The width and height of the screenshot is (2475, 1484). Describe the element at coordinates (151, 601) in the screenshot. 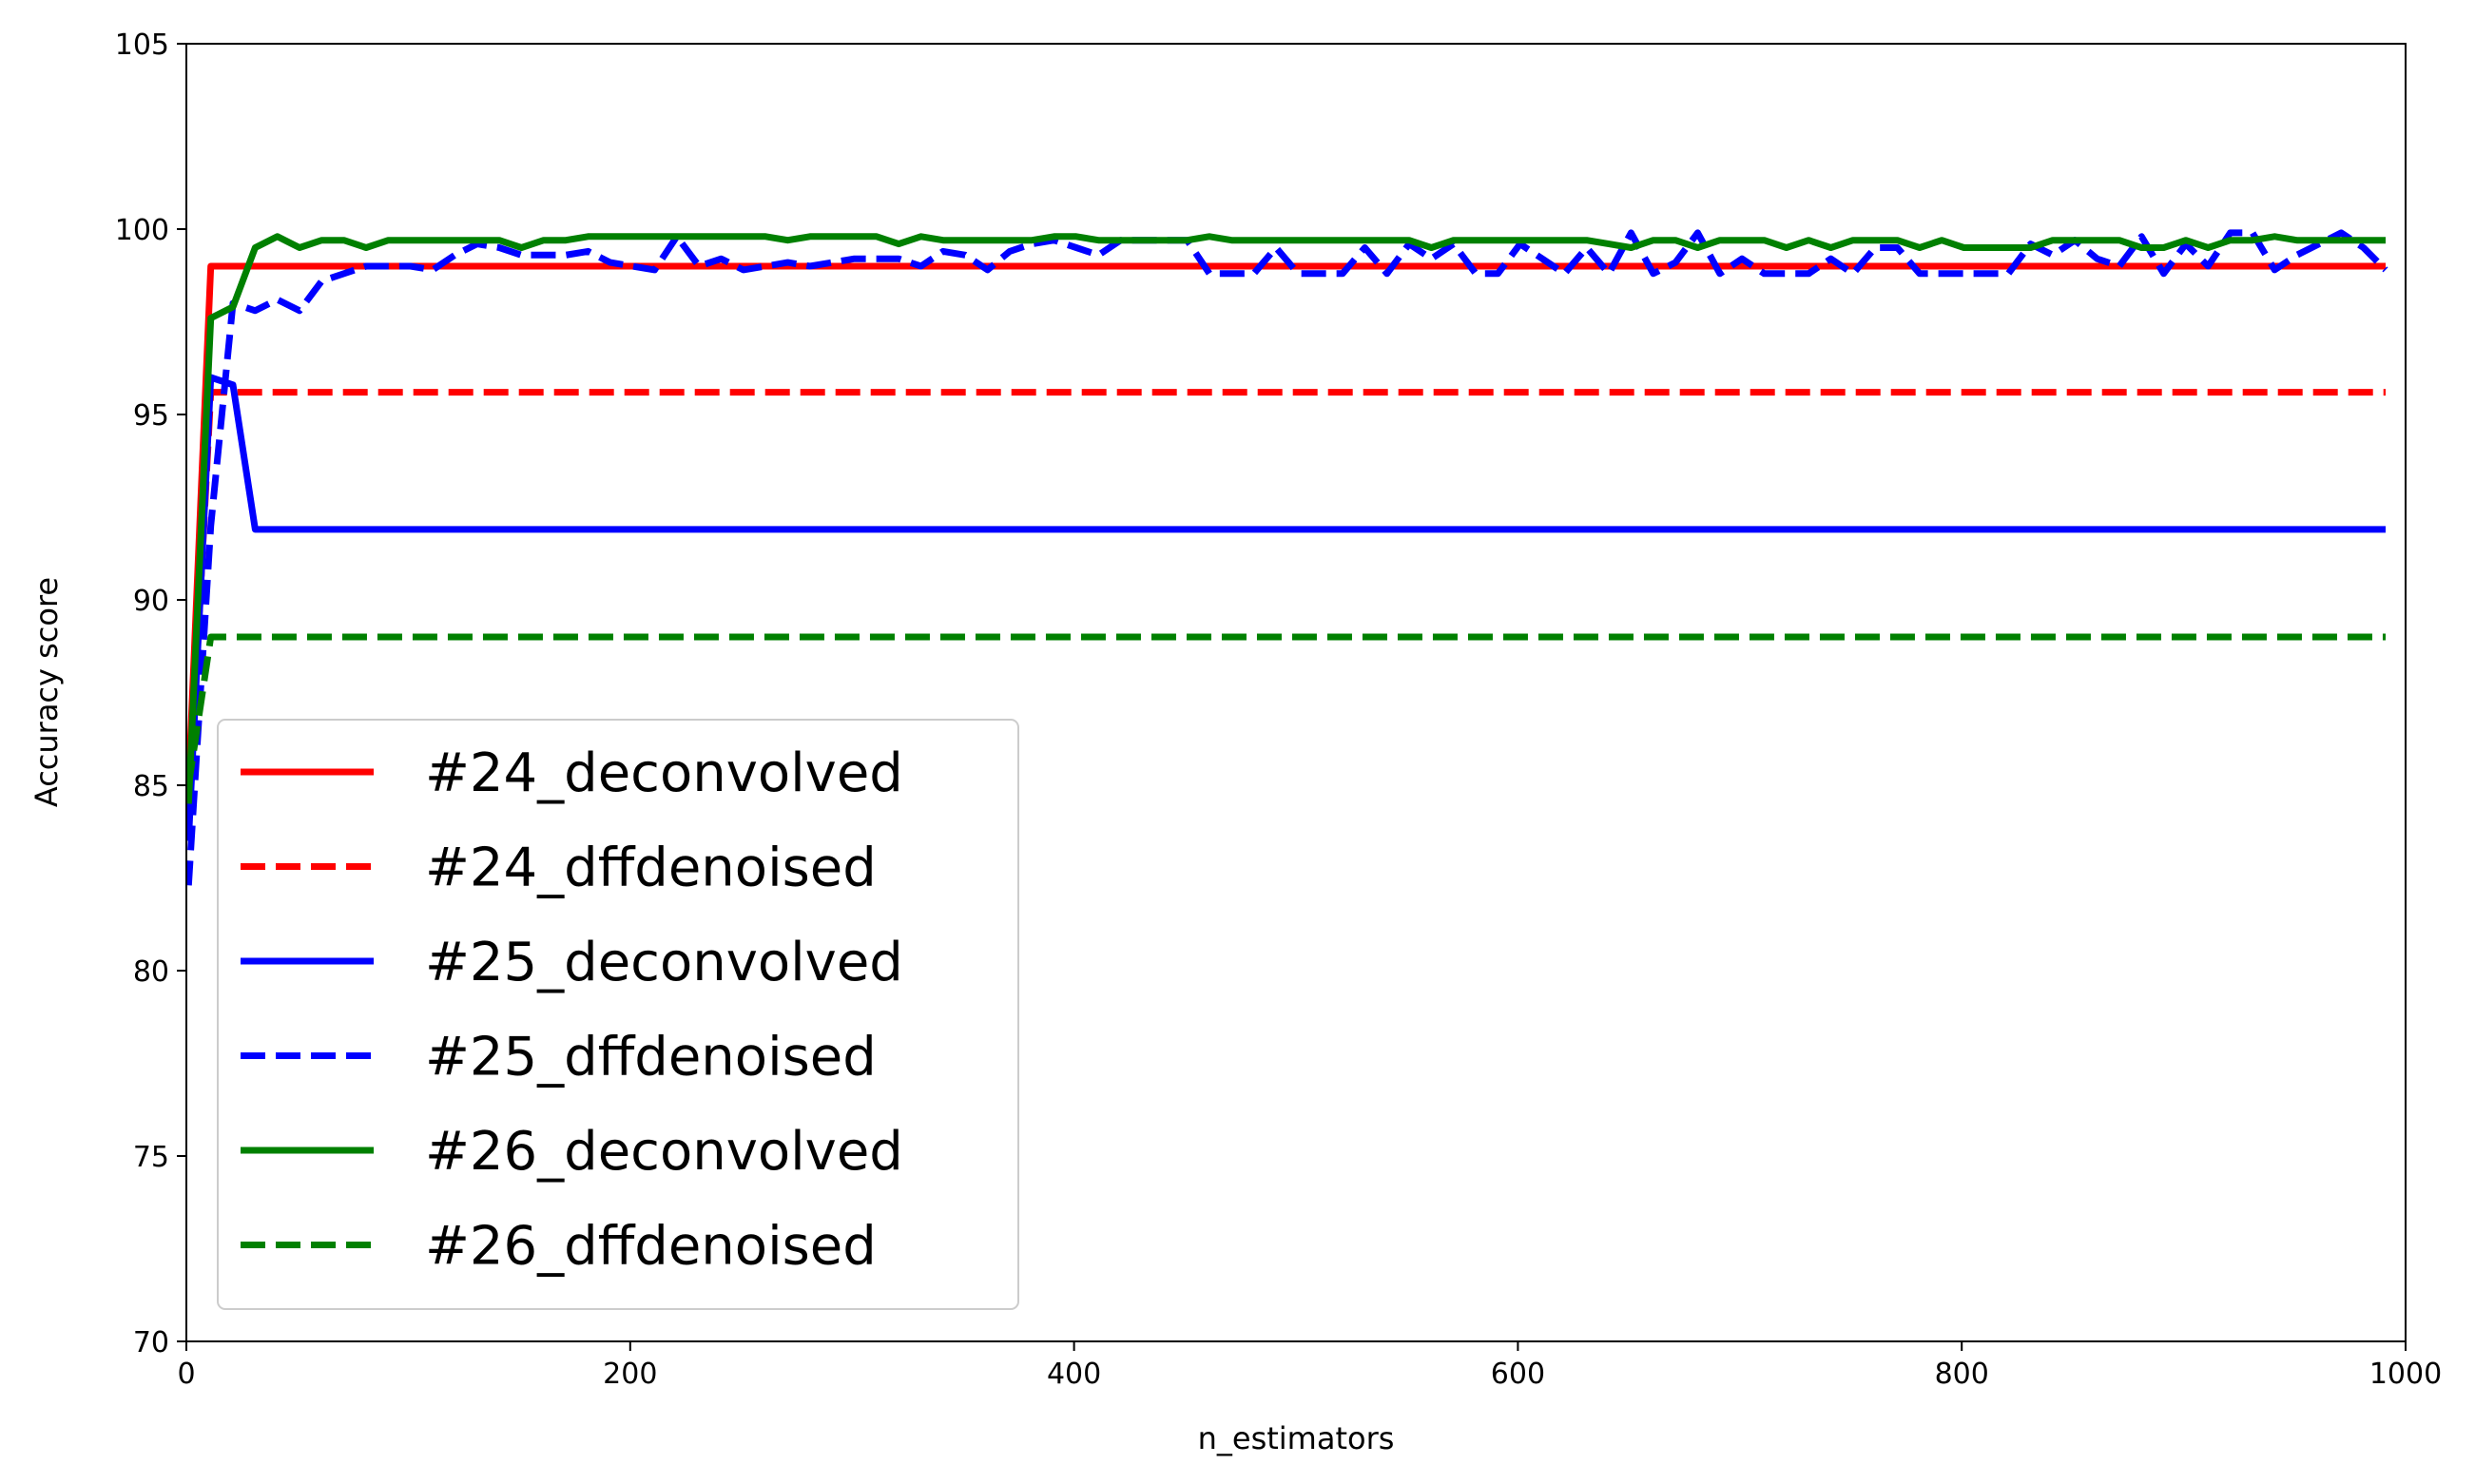

I see `y-tick-label: 90` at that location.